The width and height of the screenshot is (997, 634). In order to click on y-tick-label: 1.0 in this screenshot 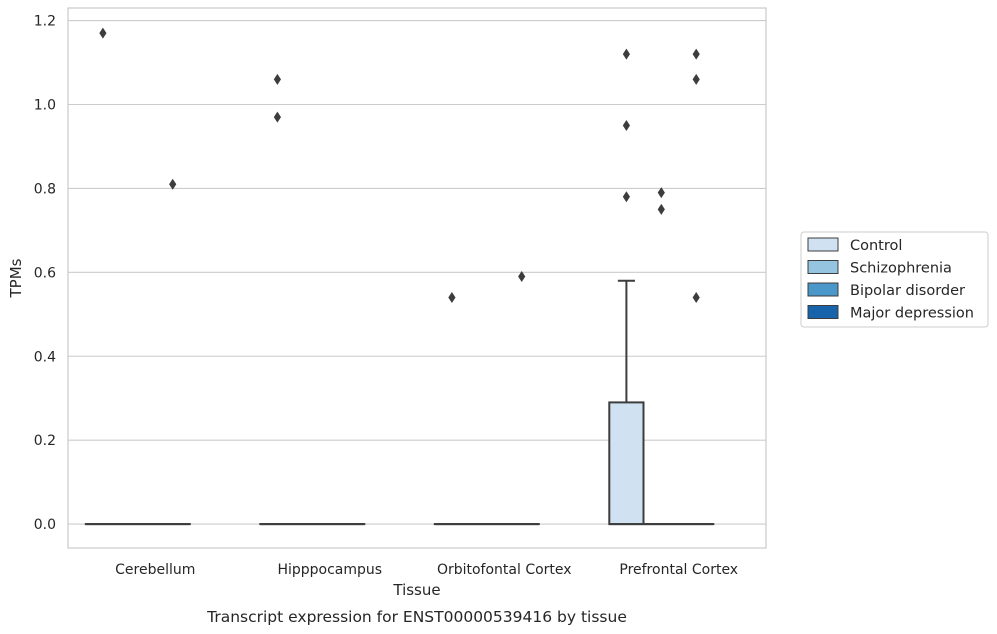, I will do `click(45, 106)`.